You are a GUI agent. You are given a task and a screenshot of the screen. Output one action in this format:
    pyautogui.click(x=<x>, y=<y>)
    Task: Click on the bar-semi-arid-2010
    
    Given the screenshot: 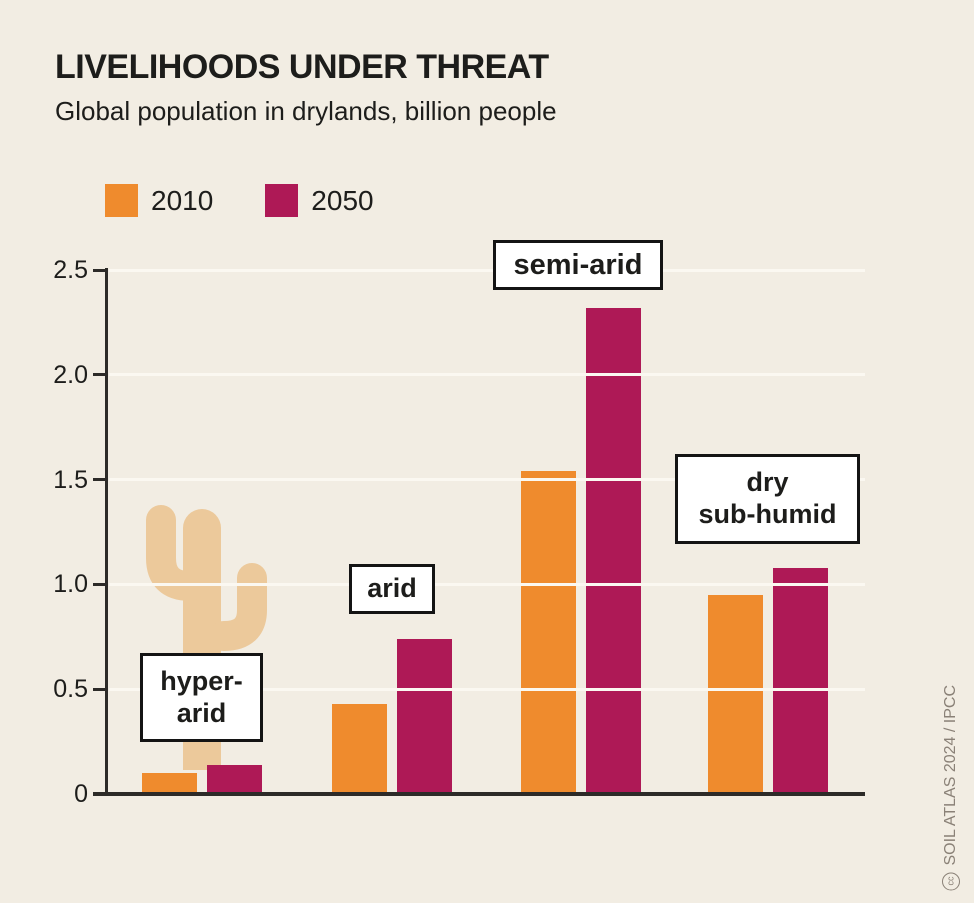 What is the action you would take?
    pyautogui.click(x=548, y=632)
    